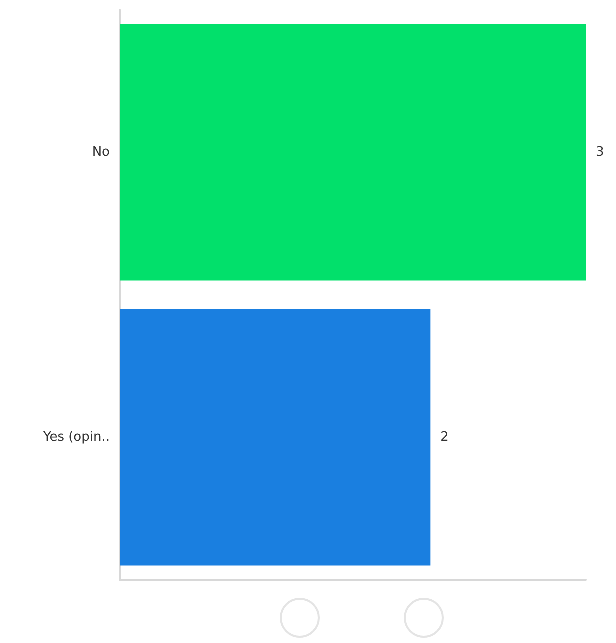 The image size is (616, 643). What do you see at coordinates (76, 437) in the screenshot?
I see `y-tick-label: Yes (opin..` at bounding box center [76, 437].